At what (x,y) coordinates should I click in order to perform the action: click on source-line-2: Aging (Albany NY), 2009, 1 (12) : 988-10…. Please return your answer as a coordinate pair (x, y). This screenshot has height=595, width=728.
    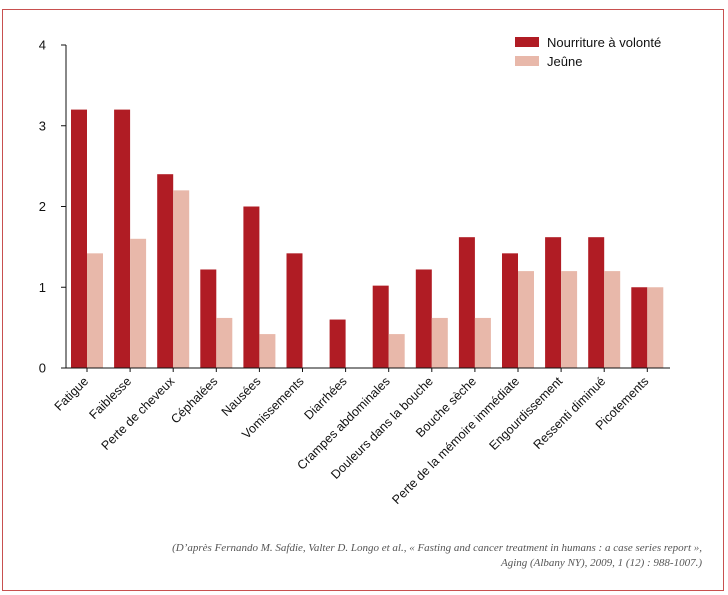
    Looking at the image, I should click on (601, 563).